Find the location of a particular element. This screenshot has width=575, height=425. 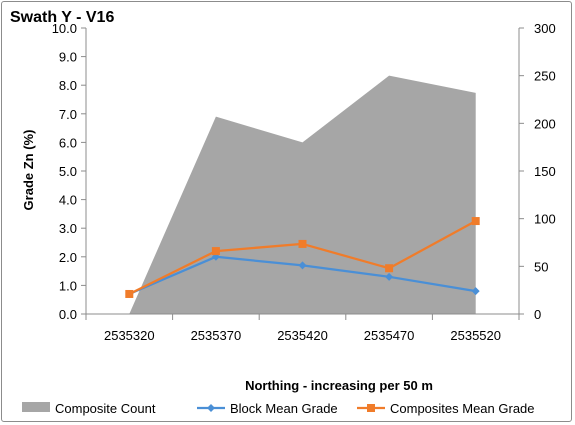

y-tick-label: 6.0 is located at coordinates (68, 142).